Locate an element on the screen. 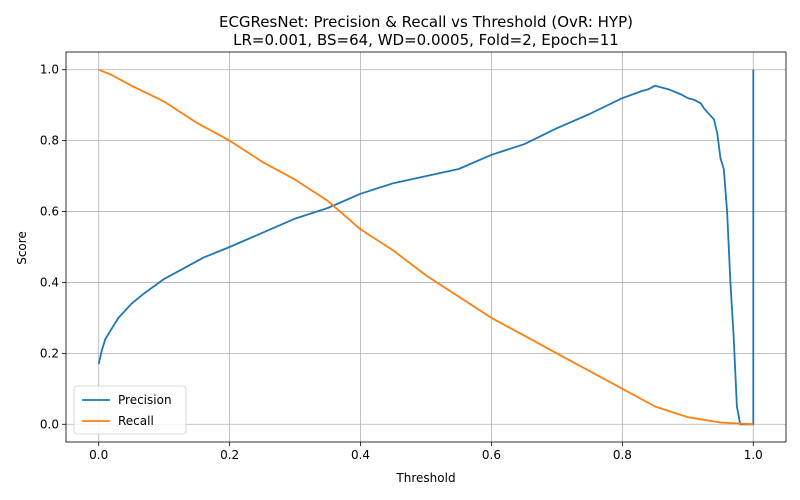 This screenshot has width=800, height=500. y-tick-label: 0.8 is located at coordinates (49, 141).